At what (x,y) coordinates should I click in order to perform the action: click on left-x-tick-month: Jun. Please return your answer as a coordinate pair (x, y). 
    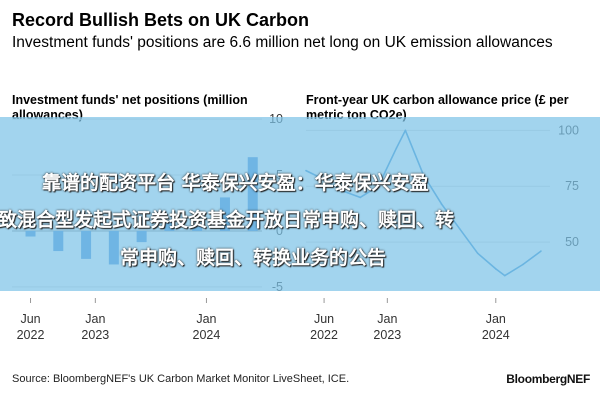
    Looking at the image, I should click on (30, 319).